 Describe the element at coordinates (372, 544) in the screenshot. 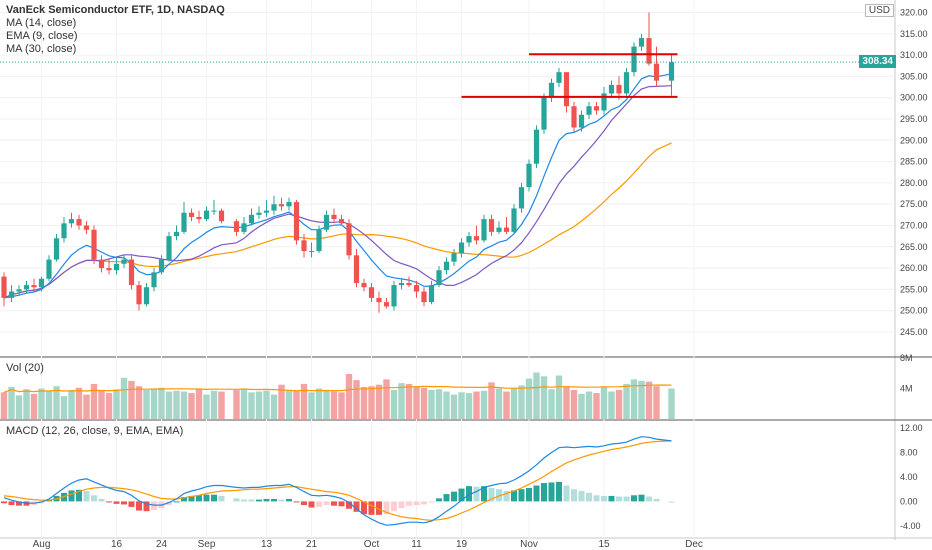

I see `time-tick-label: Oct` at that location.